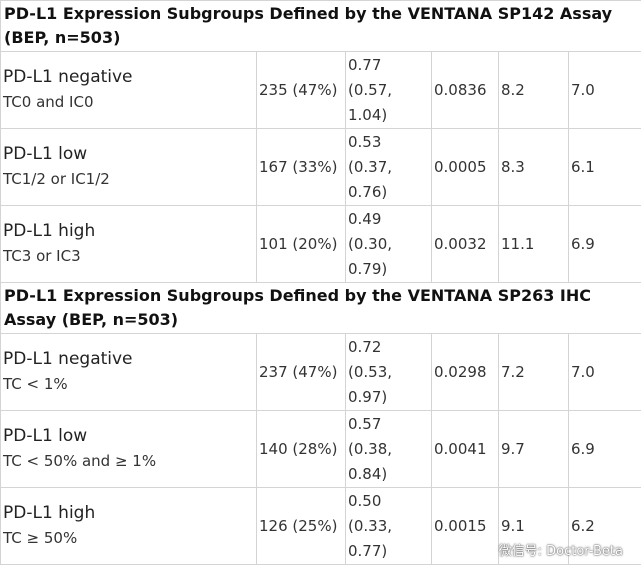 This screenshot has width=641, height=575. Describe the element at coordinates (128, 90) in the screenshot. I see `subgroup-cell: PD-L1 negative TC0 and IC0` at that location.